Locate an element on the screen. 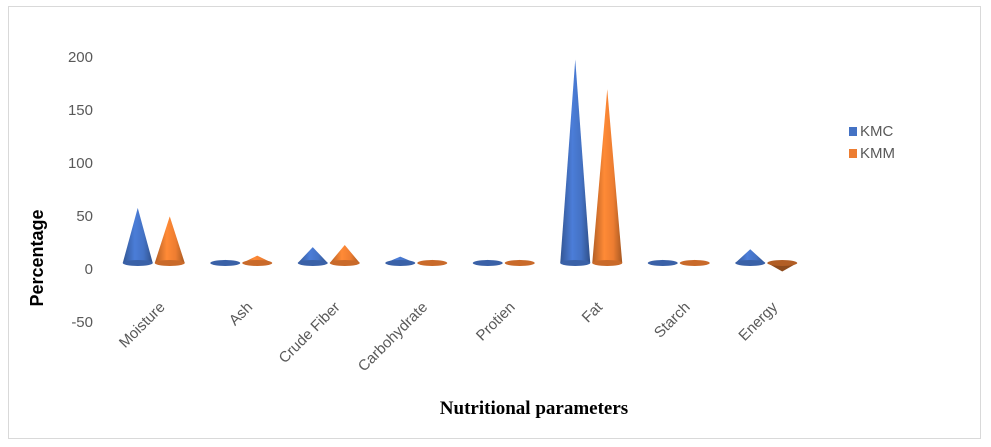 The height and width of the screenshot is (447, 991). y-tick-label: 200 is located at coordinates (80, 57).